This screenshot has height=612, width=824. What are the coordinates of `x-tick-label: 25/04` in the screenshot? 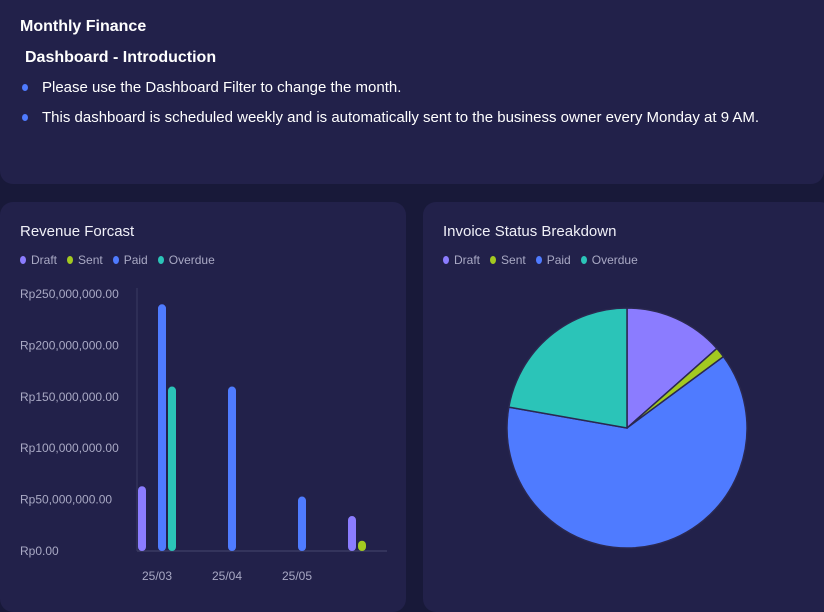 It's located at (227, 576).